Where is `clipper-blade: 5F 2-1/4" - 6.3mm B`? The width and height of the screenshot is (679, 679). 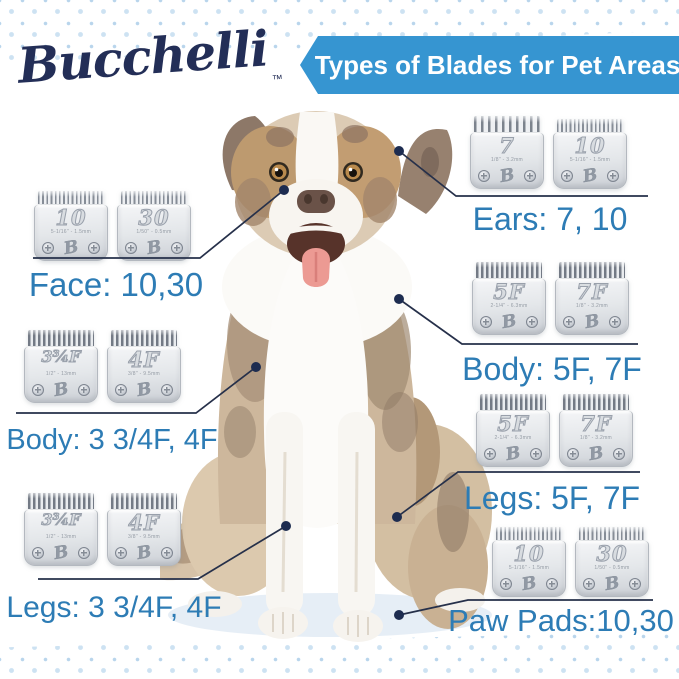 clipper-blade: 5F 2-1/4" - 6.3mm B is located at coordinates (513, 430).